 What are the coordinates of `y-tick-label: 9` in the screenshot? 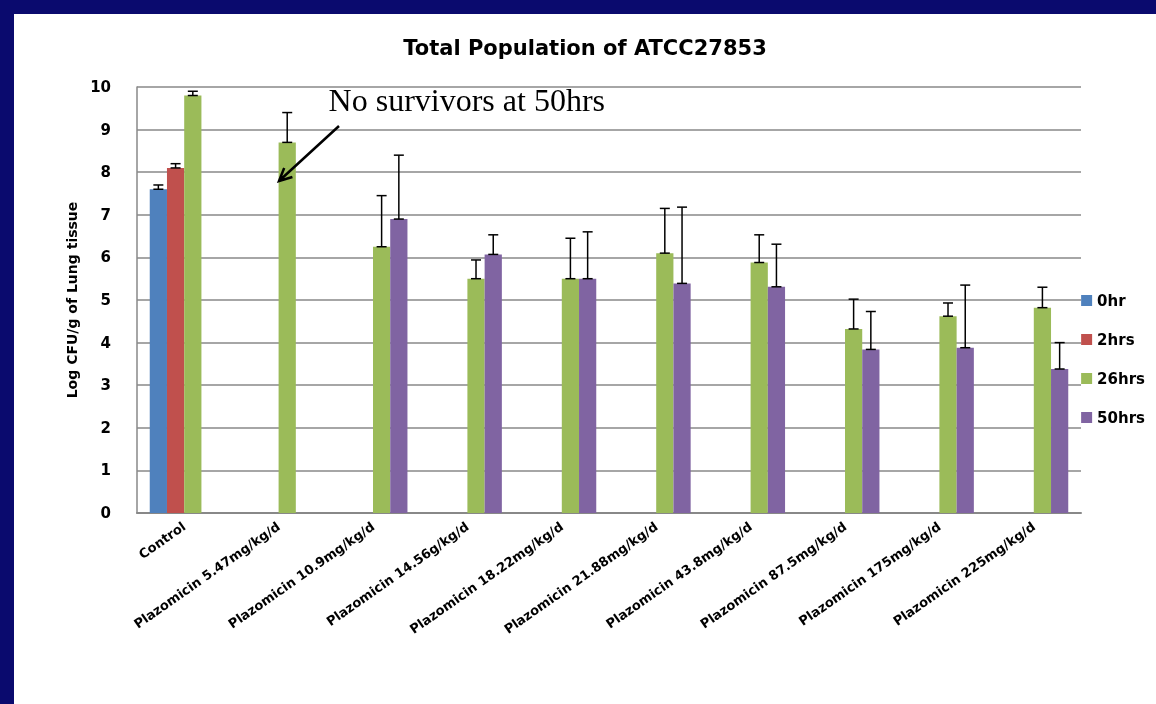 It's located at (105, 129).